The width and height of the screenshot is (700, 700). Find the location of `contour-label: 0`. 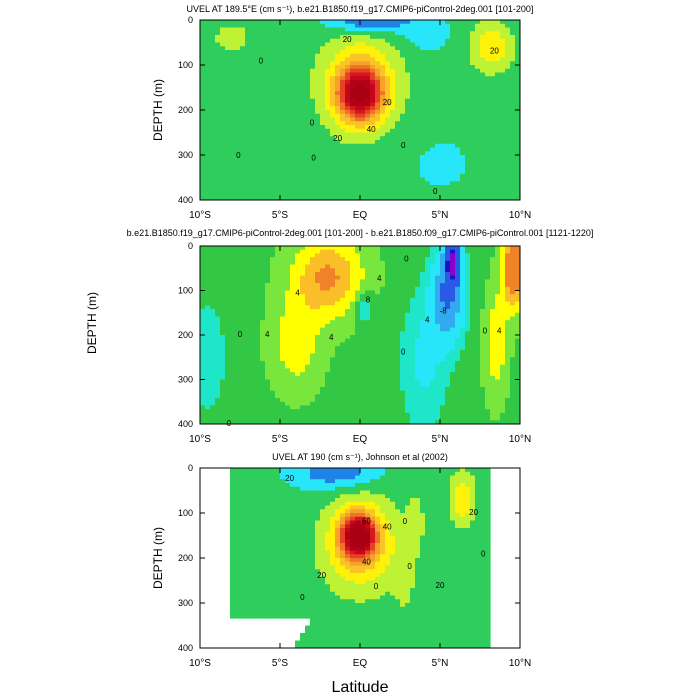

contour-label: 0 is located at coordinates (403, 145).